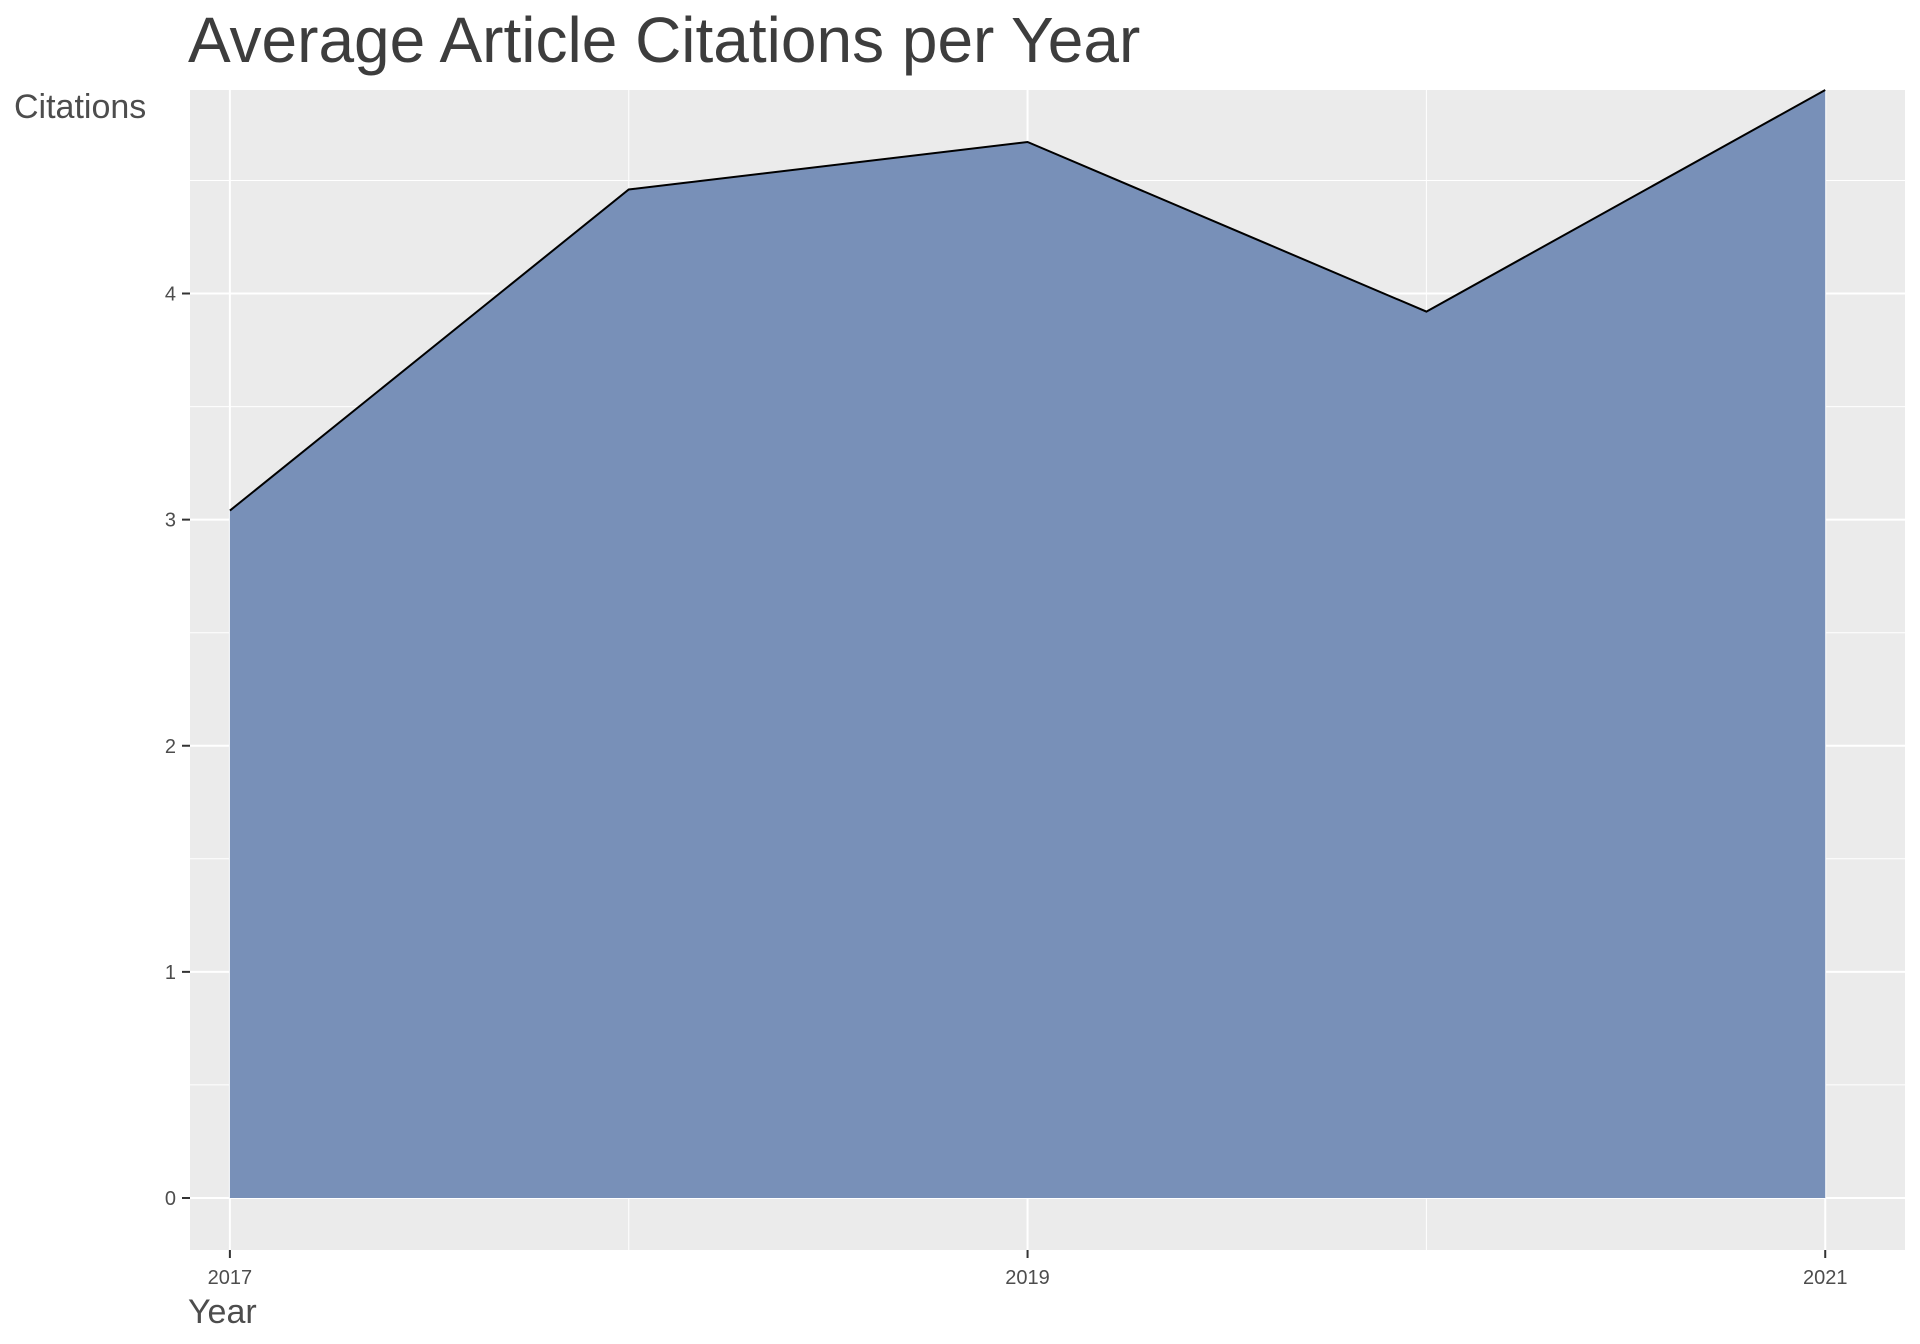 The width and height of the screenshot is (1920, 1344). Describe the element at coordinates (80, 107) in the screenshot. I see `y-axis-title: Citations` at that location.